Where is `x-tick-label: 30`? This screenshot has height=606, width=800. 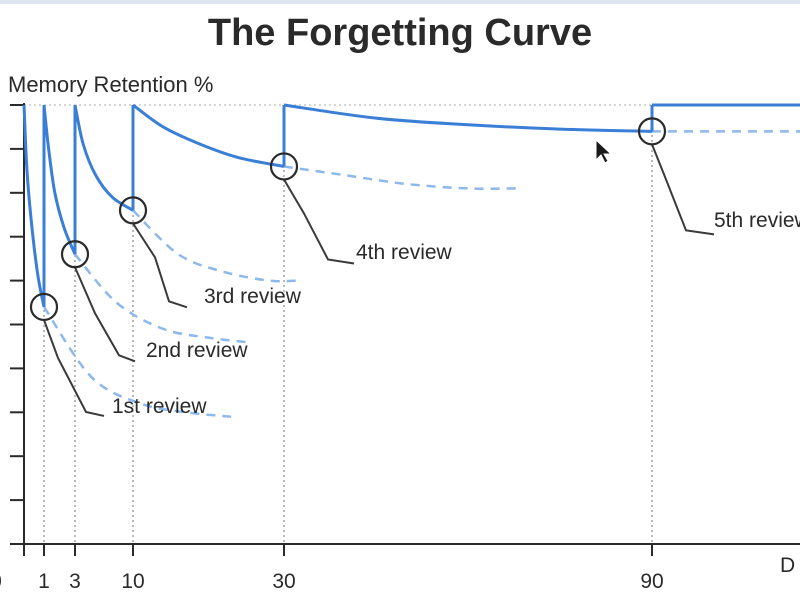 x-tick-label: 30 is located at coordinates (283, 581).